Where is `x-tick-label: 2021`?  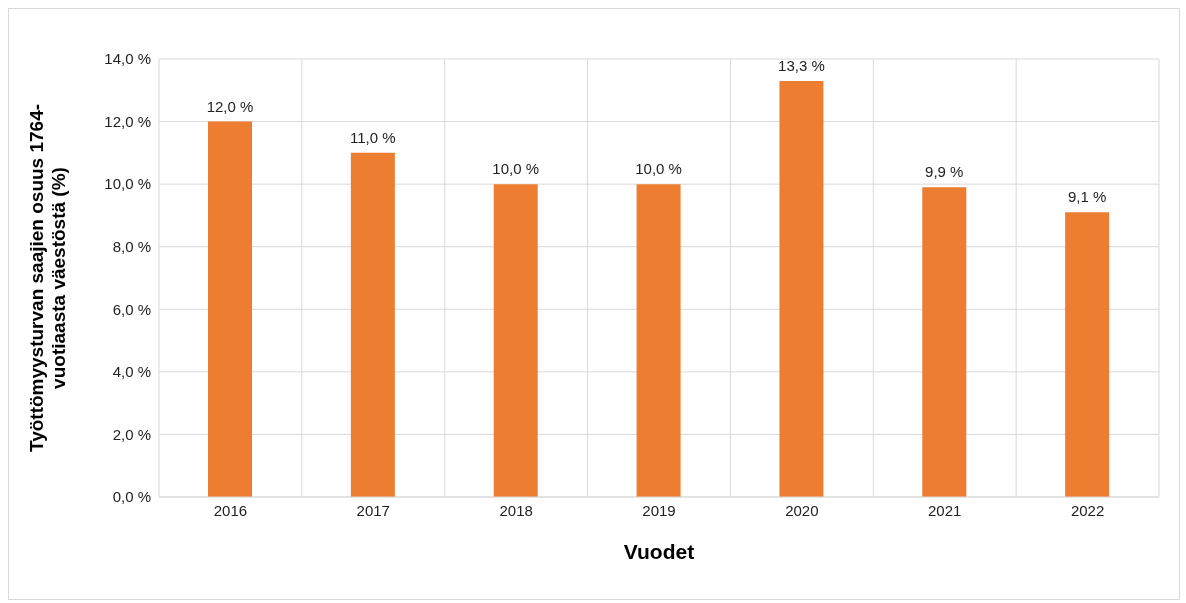
x-tick-label: 2021 is located at coordinates (945, 510).